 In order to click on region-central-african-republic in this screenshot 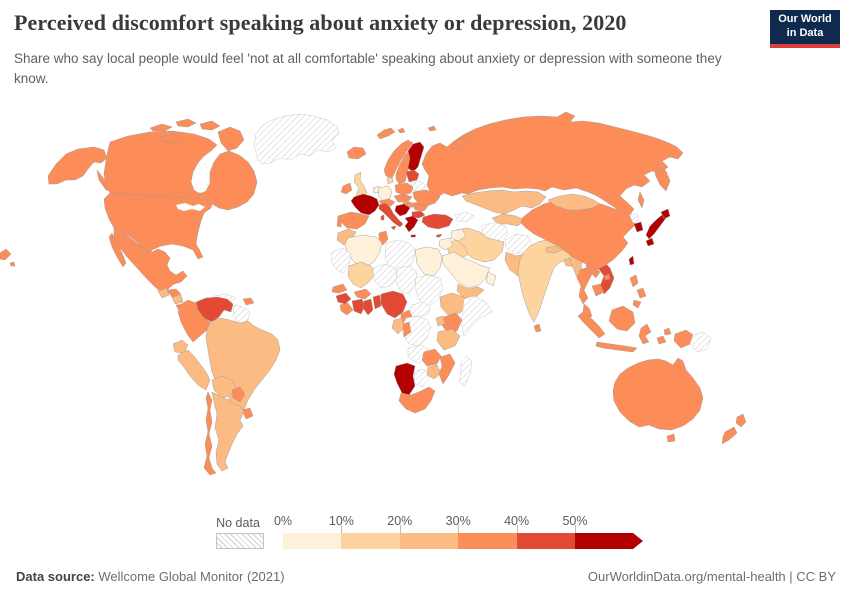, I will do `click(421, 309)`.